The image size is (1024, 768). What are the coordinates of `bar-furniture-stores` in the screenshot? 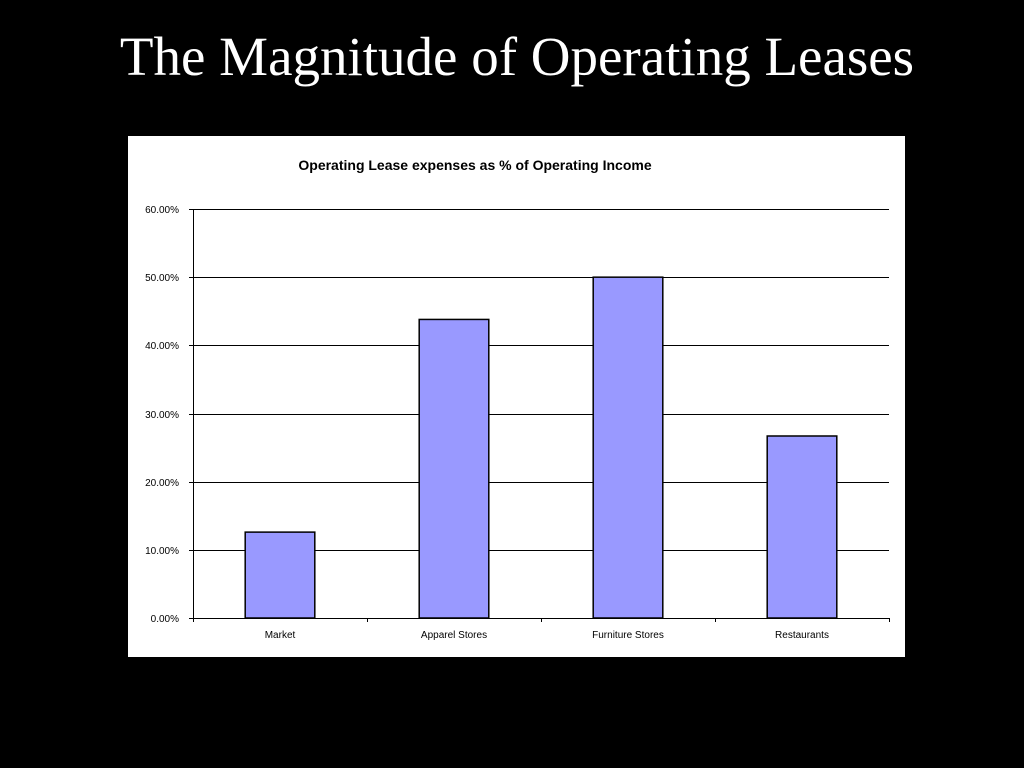 It's located at (628, 447).